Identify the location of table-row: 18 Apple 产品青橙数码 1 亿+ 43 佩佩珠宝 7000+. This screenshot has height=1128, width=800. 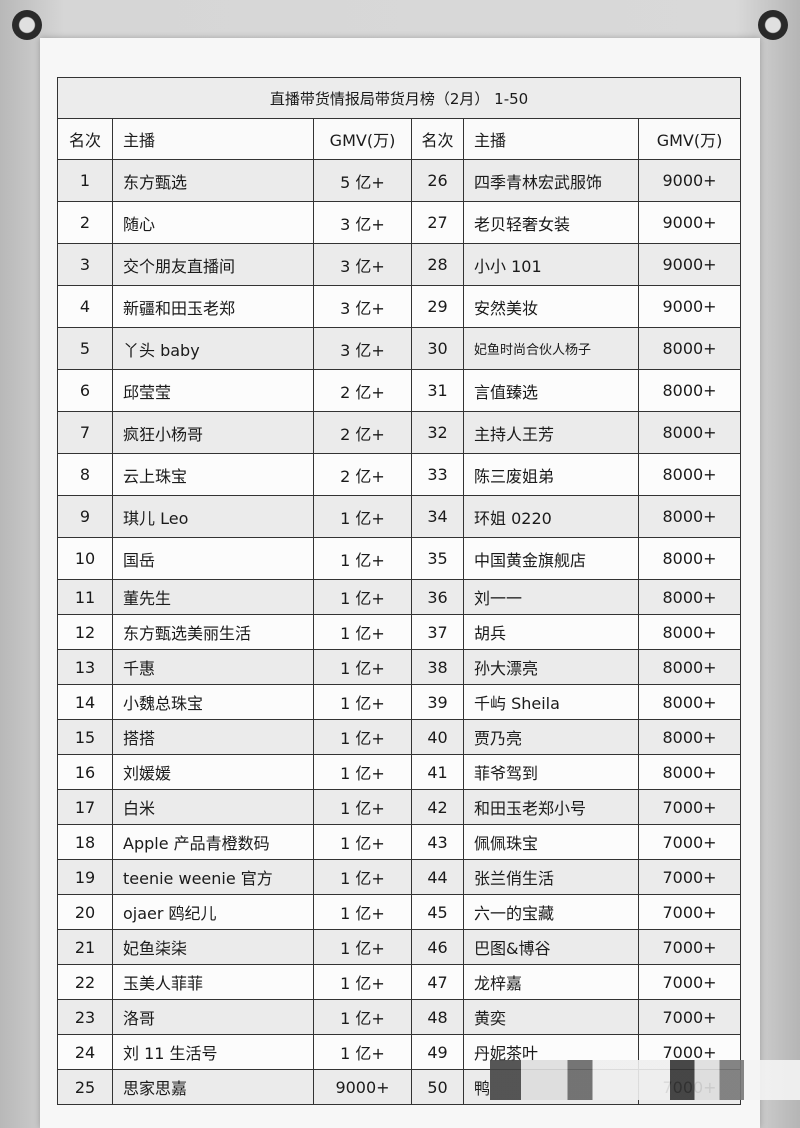
(399, 842).